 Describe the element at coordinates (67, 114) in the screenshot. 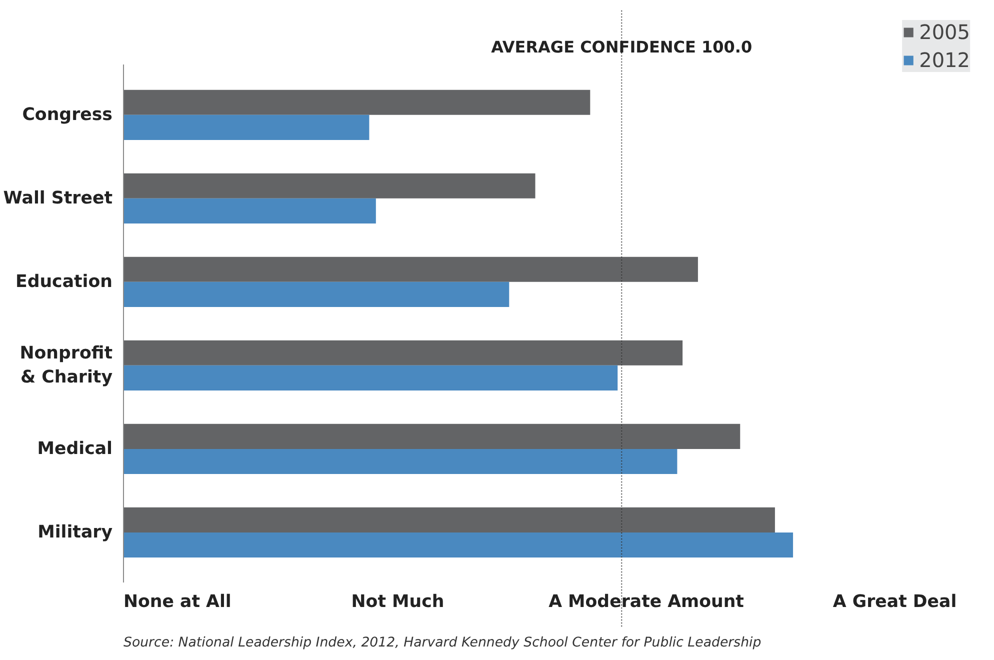

I see `y-tick-label: Congress` at that location.